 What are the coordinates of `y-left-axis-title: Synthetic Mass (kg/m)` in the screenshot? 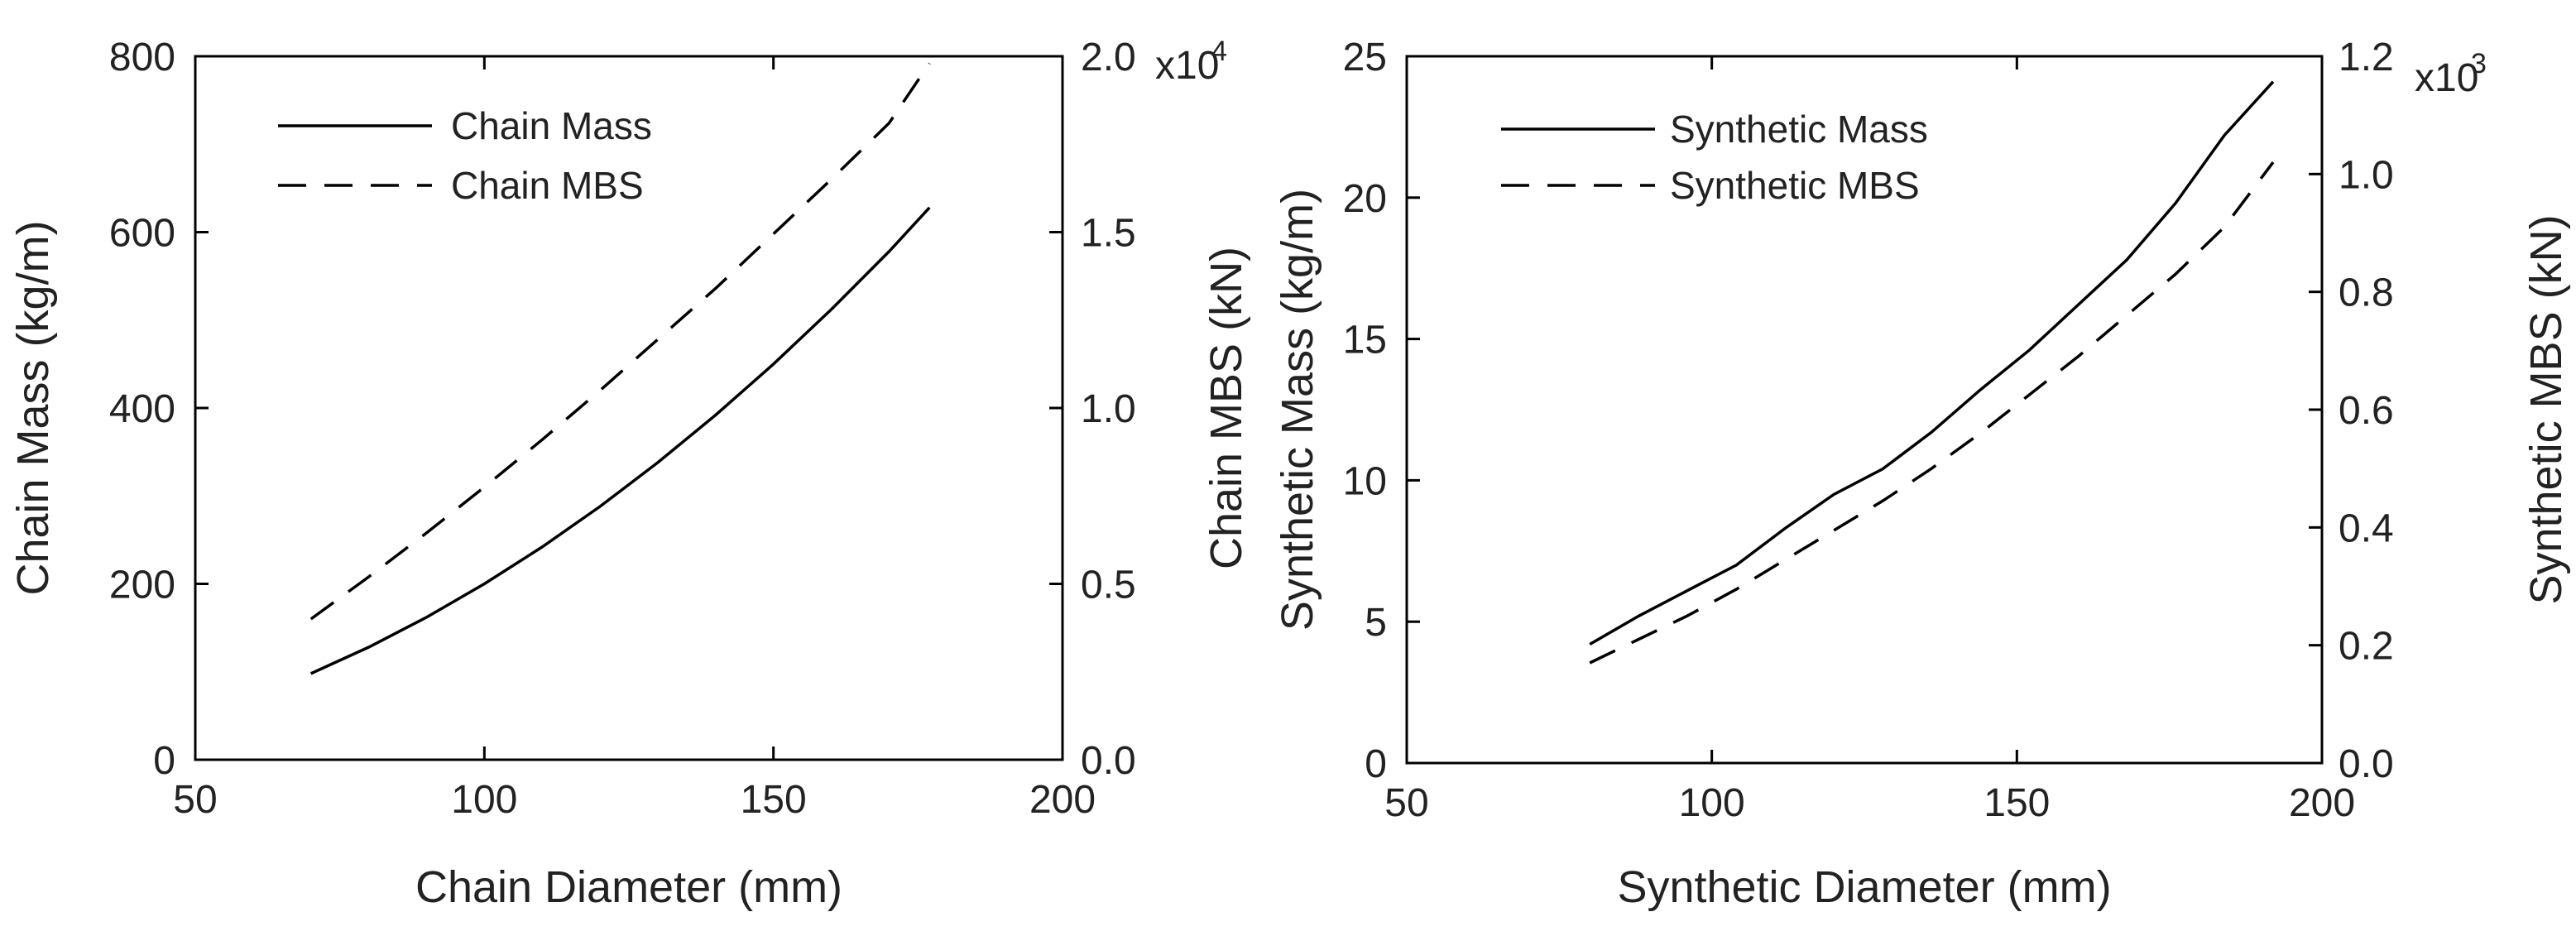 It's located at (1298, 410).